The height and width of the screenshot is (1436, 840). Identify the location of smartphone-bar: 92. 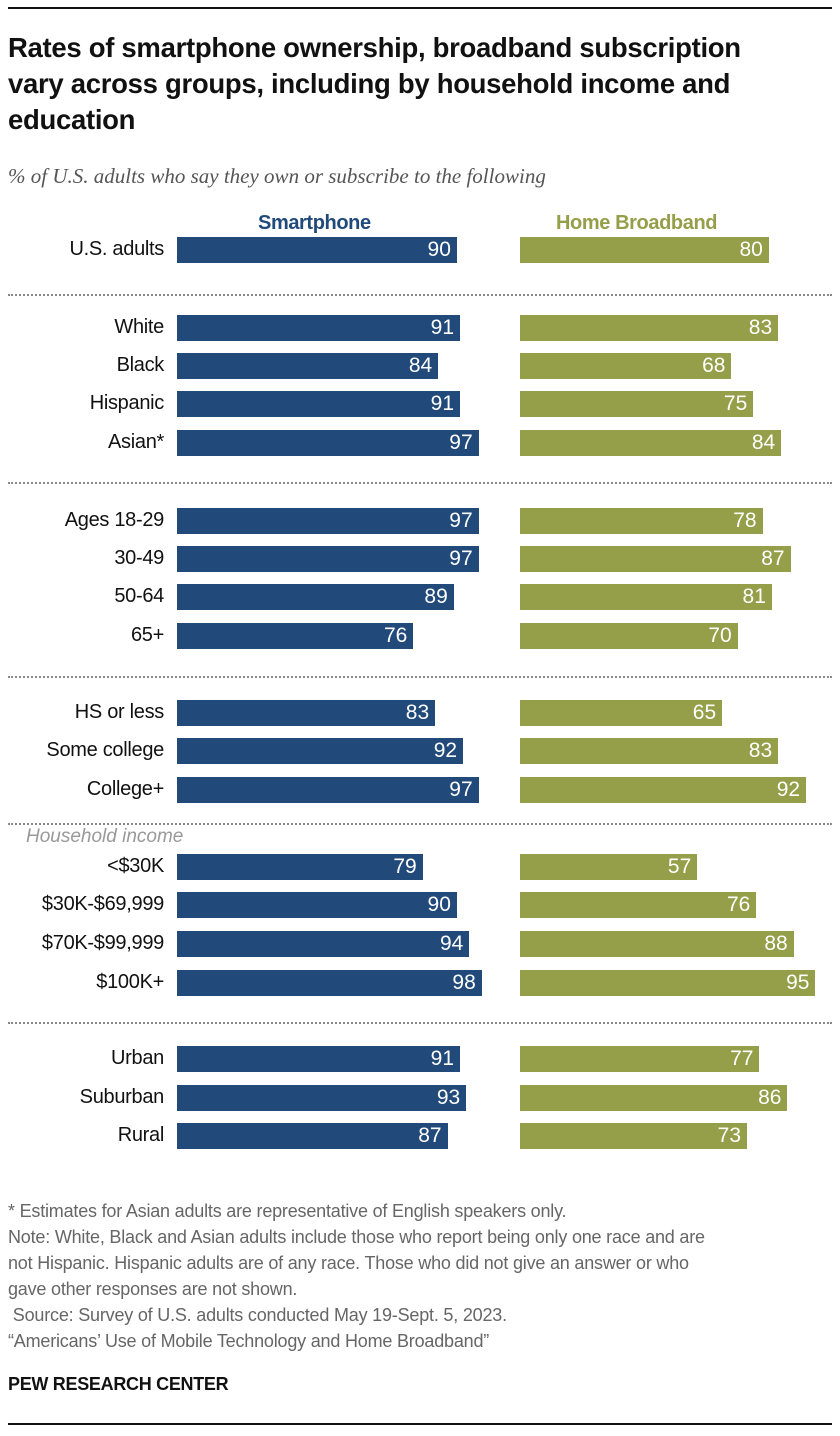
(320, 751).